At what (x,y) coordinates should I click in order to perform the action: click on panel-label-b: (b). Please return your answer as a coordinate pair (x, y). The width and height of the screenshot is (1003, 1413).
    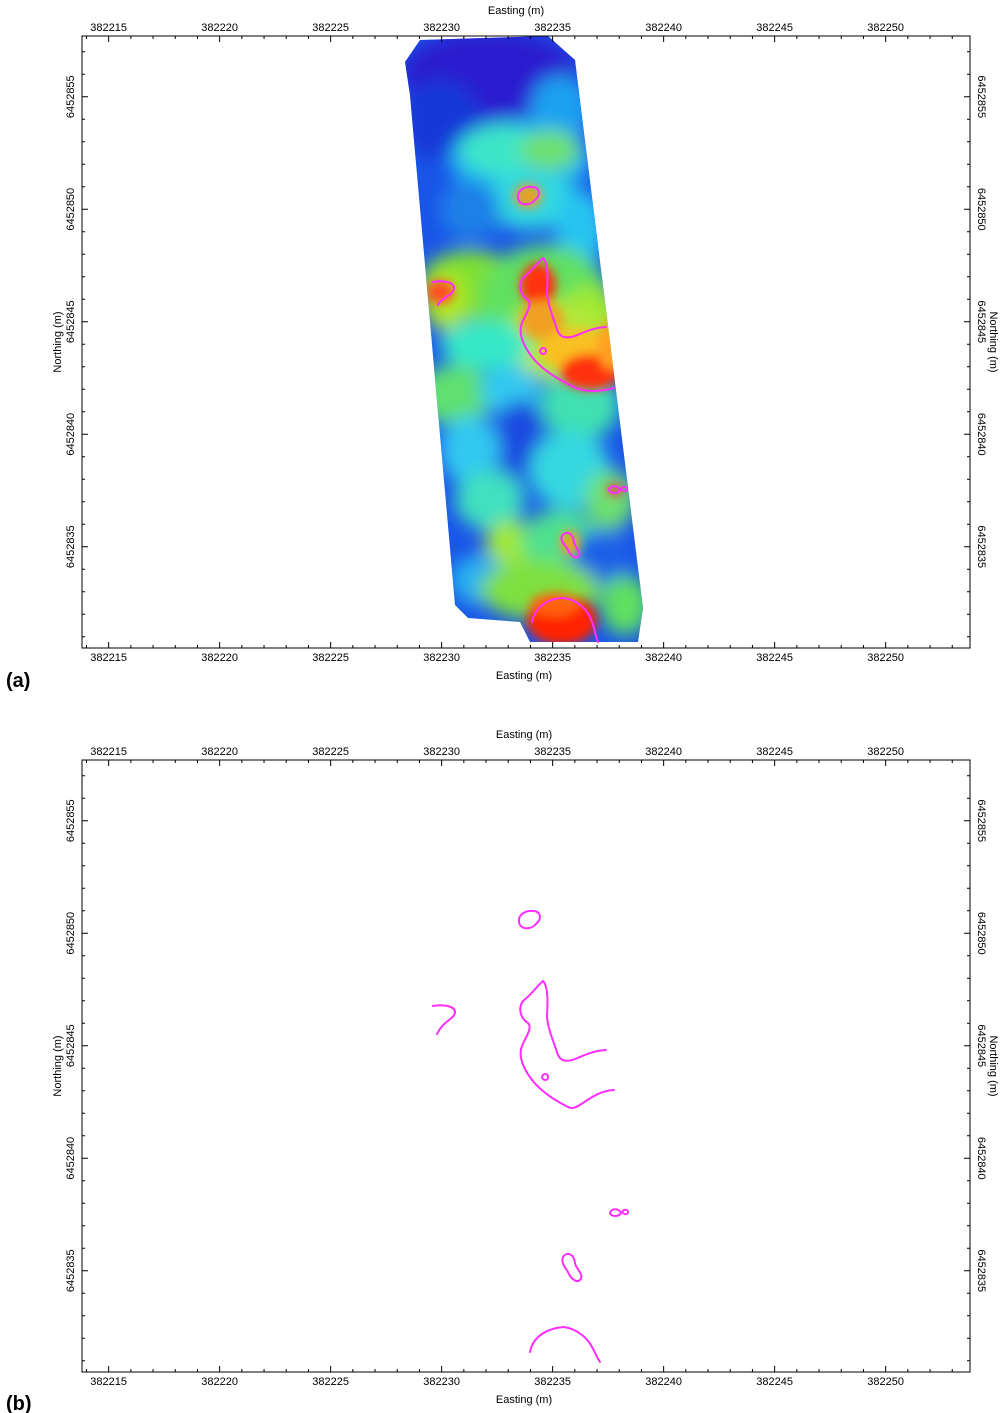
    Looking at the image, I should click on (19, 1403).